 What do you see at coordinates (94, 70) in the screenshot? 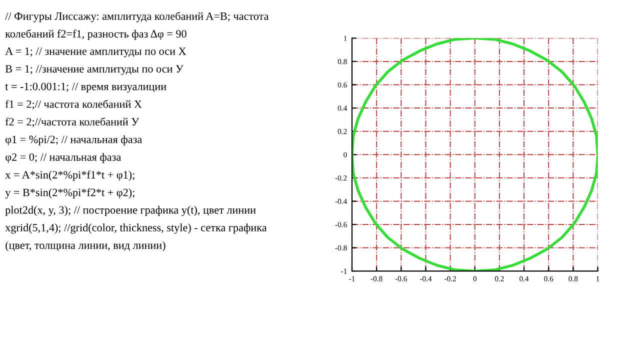
I see `text: B = 1; //значение амплитуды по оси У` at bounding box center [94, 70].